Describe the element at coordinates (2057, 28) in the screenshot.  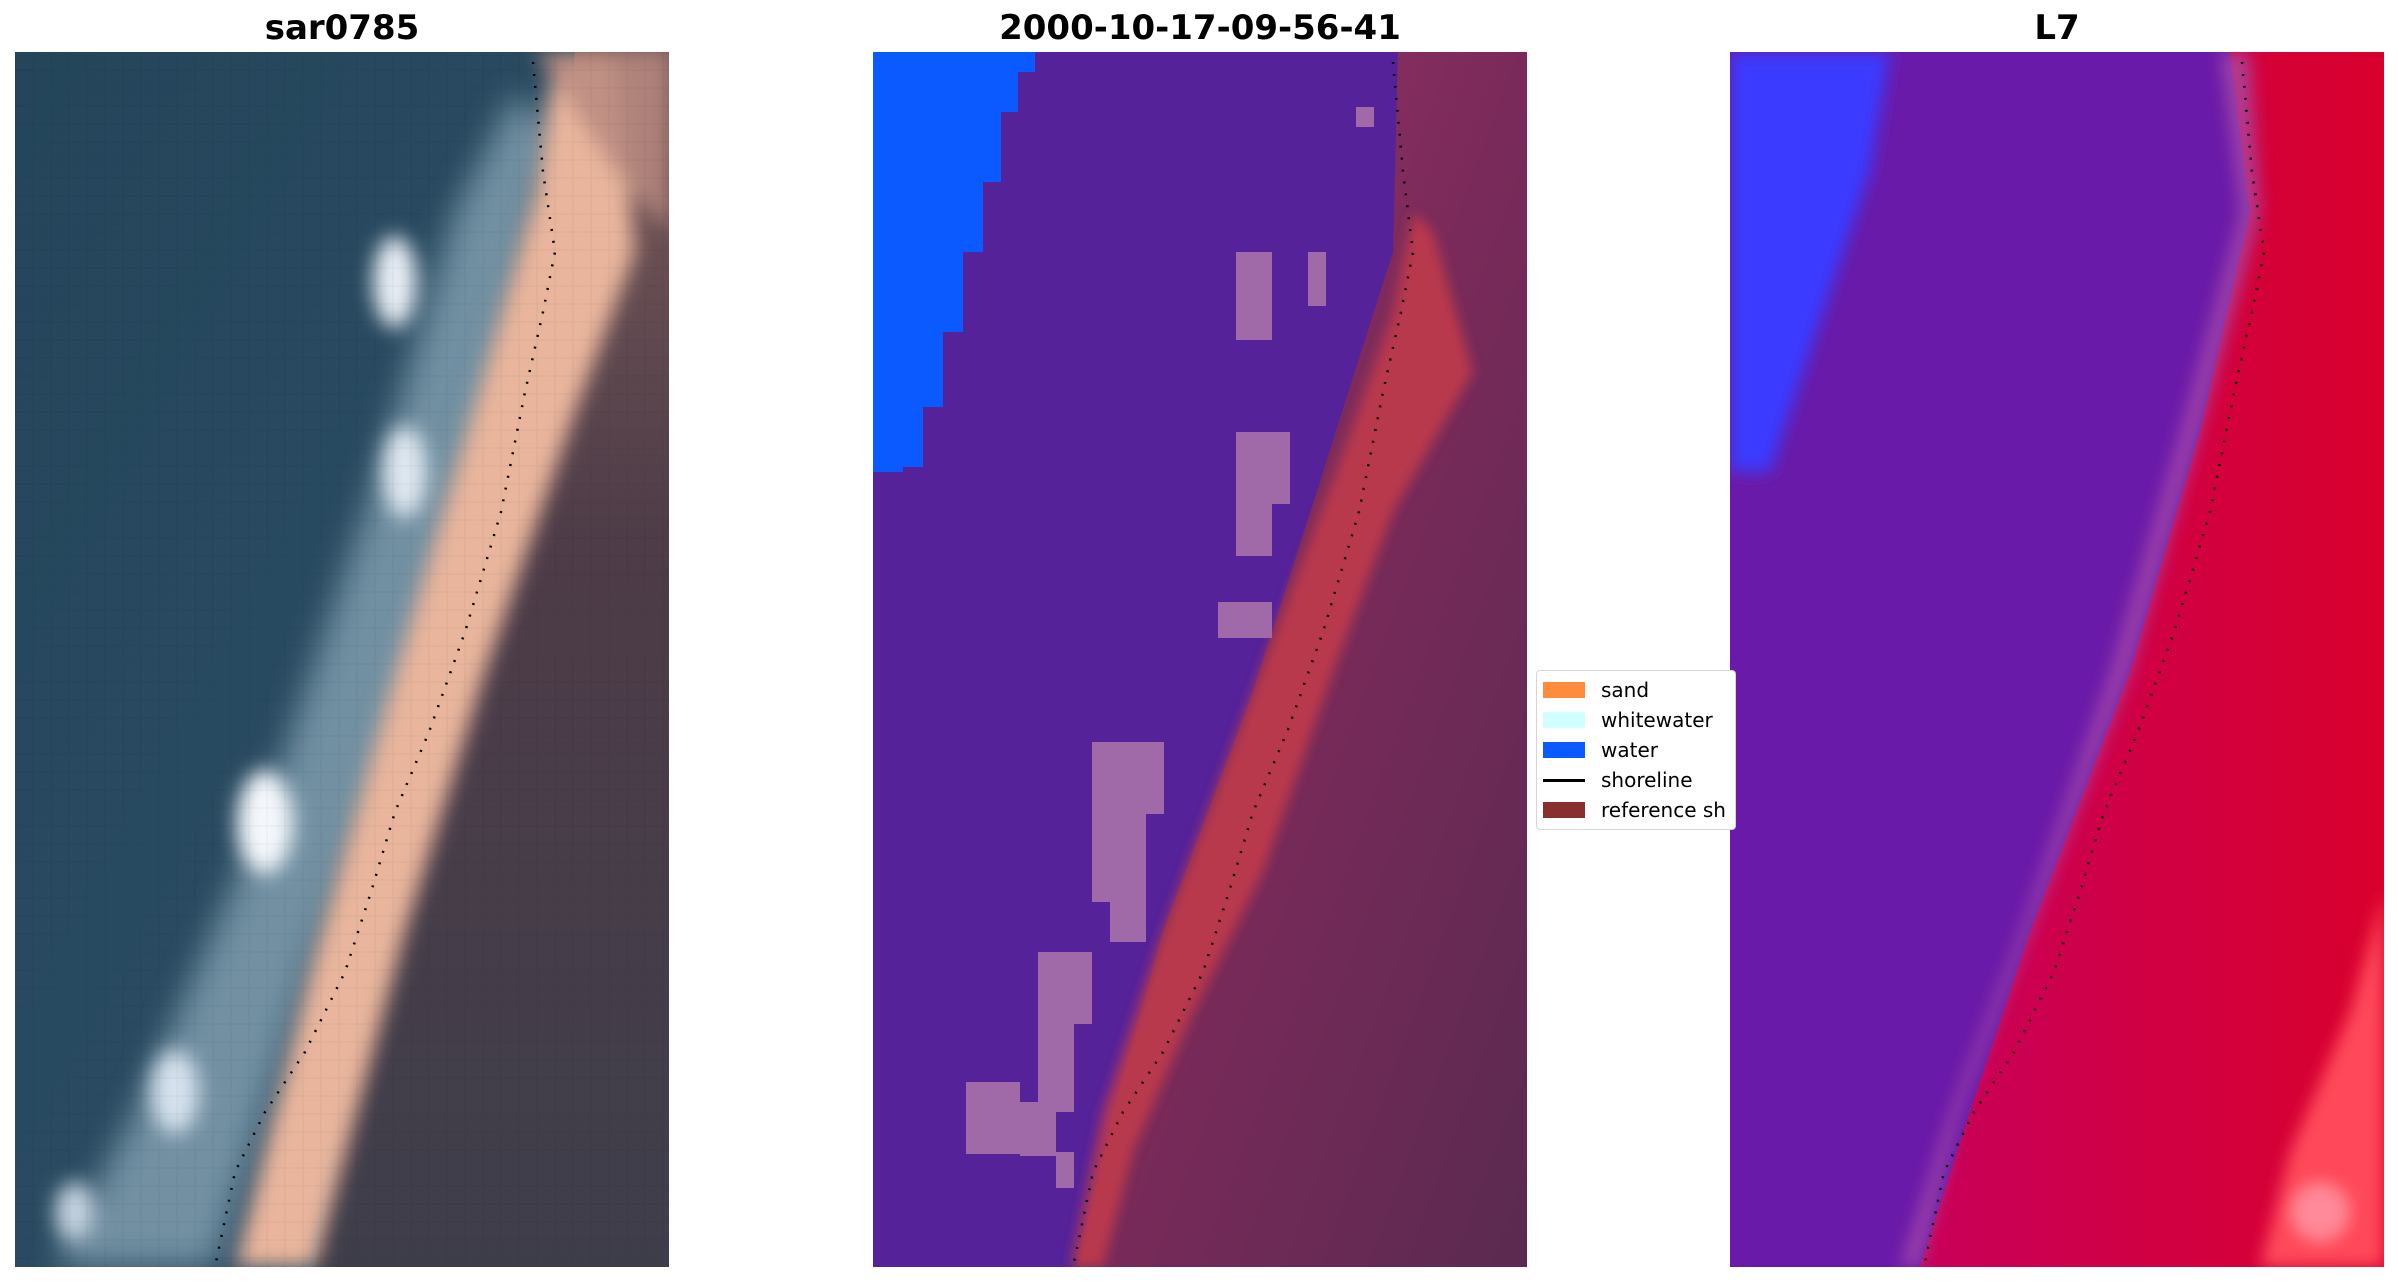
I see `panel-title-index: L7` at that location.